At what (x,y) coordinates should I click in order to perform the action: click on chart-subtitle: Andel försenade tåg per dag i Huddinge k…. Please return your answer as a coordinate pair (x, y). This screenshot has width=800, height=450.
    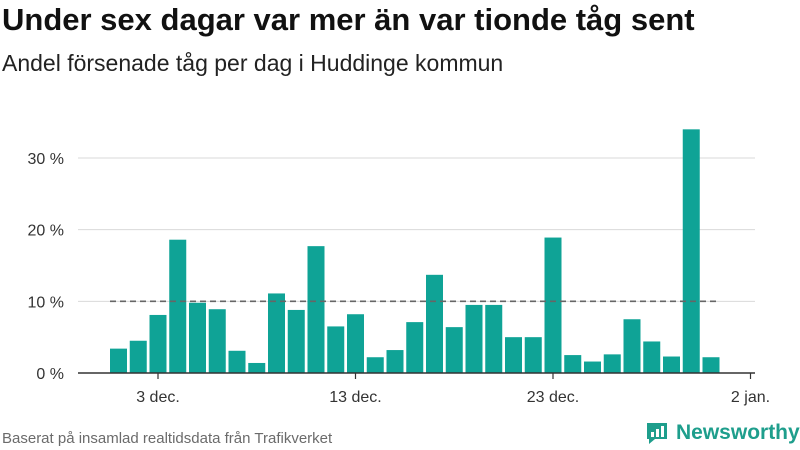
    Looking at the image, I should click on (253, 63).